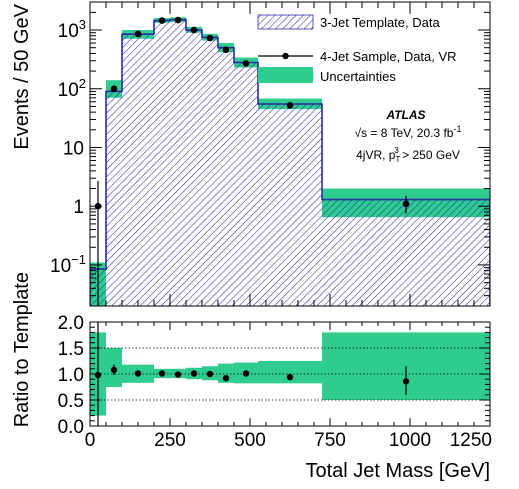 Image resolution: width=519 pixels, height=489 pixels. Describe the element at coordinates (285, 56) in the screenshot. I see `legend-swatch-data-marker` at that location.